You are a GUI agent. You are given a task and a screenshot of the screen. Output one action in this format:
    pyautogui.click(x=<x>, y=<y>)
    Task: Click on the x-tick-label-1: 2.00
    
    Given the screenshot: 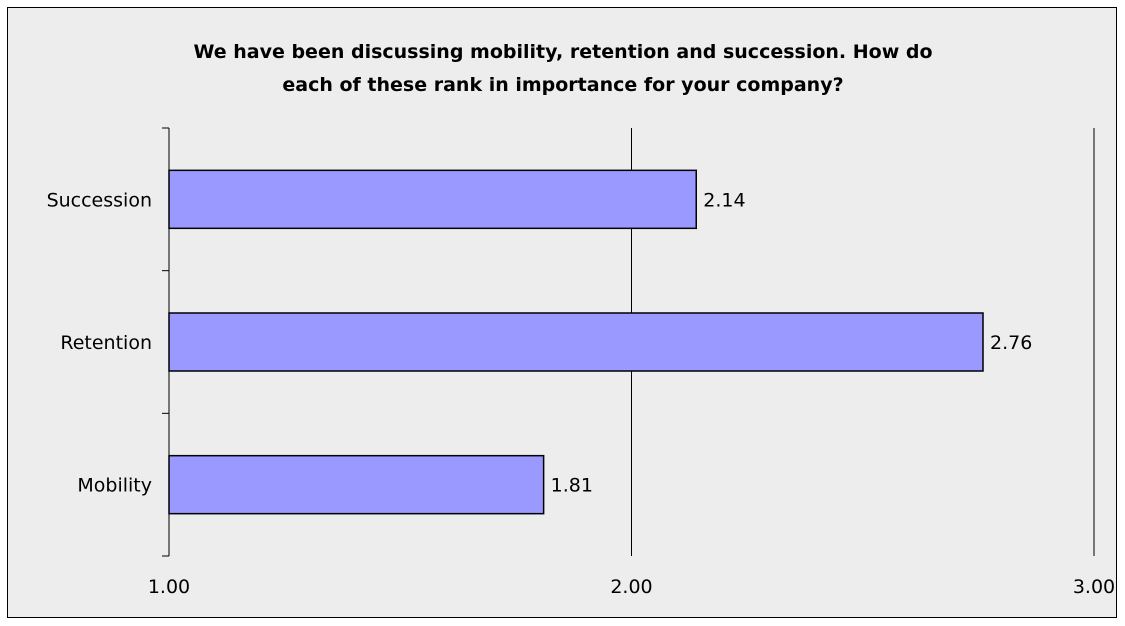 What is the action you would take?
    pyautogui.click(x=631, y=587)
    